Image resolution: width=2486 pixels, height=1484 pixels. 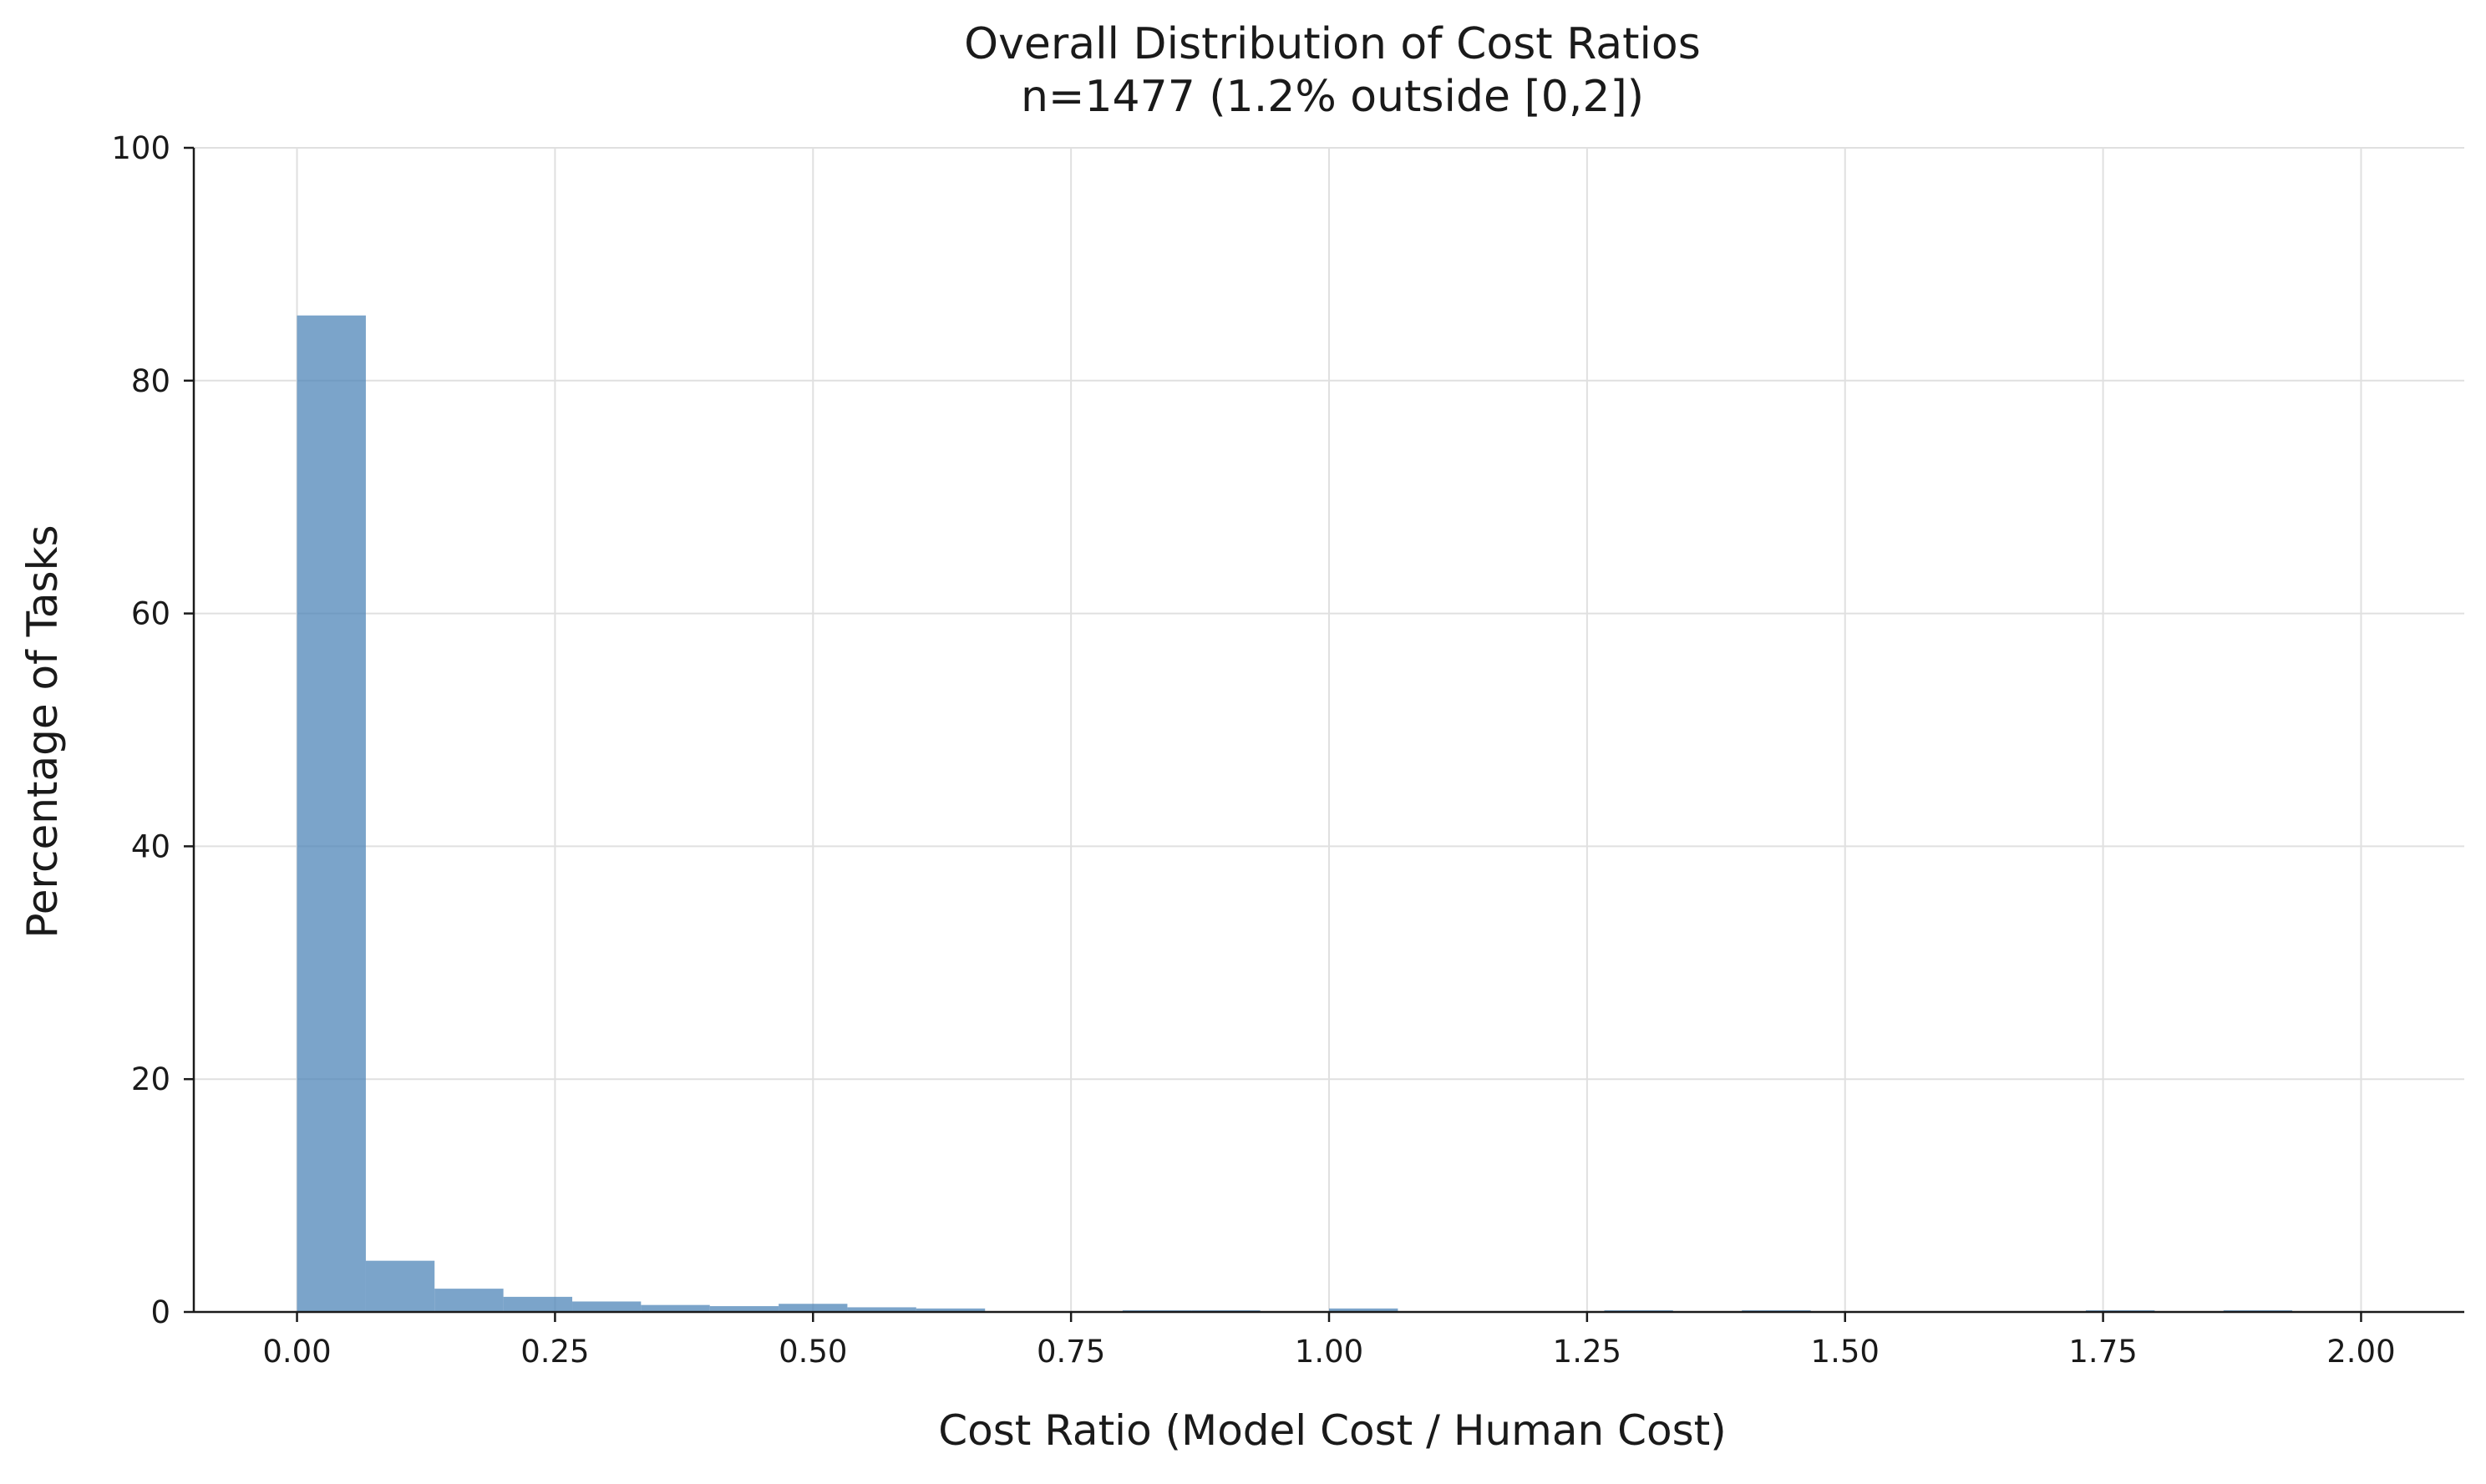 What do you see at coordinates (1587, 1352) in the screenshot?
I see `x-tick-label: 1.25` at bounding box center [1587, 1352].